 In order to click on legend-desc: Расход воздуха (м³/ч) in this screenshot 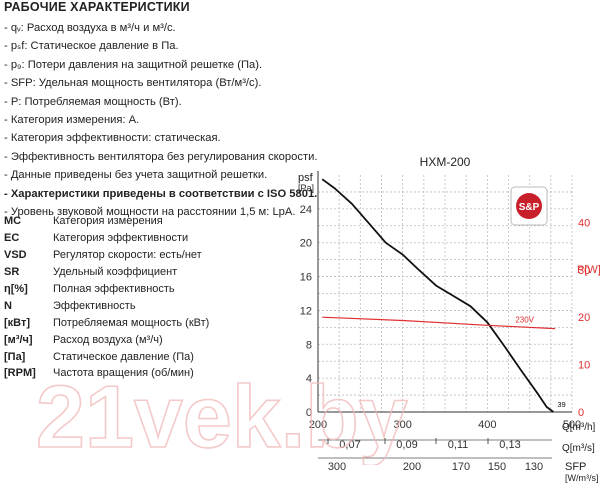, I will do `click(108, 339)`.